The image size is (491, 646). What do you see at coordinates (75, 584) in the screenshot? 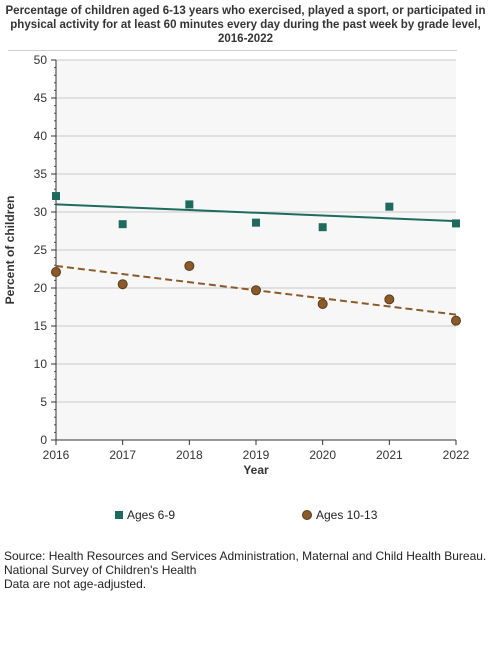
I see `source-line-3: Data are not age-adjusted.` at bounding box center [75, 584].